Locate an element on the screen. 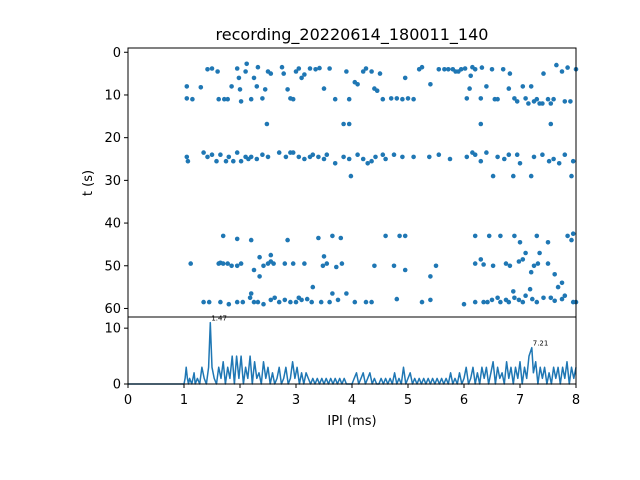  raster-y-tick-label: 40 is located at coordinates (112, 224).